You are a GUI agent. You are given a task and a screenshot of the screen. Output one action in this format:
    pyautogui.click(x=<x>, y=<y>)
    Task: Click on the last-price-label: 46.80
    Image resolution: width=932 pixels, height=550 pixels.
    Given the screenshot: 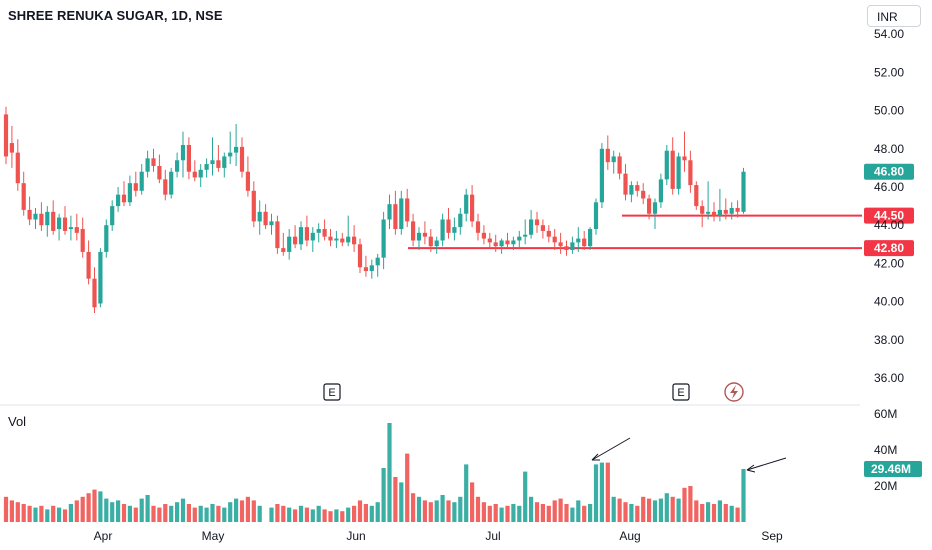 What is the action you would take?
    pyautogui.click(x=889, y=172)
    